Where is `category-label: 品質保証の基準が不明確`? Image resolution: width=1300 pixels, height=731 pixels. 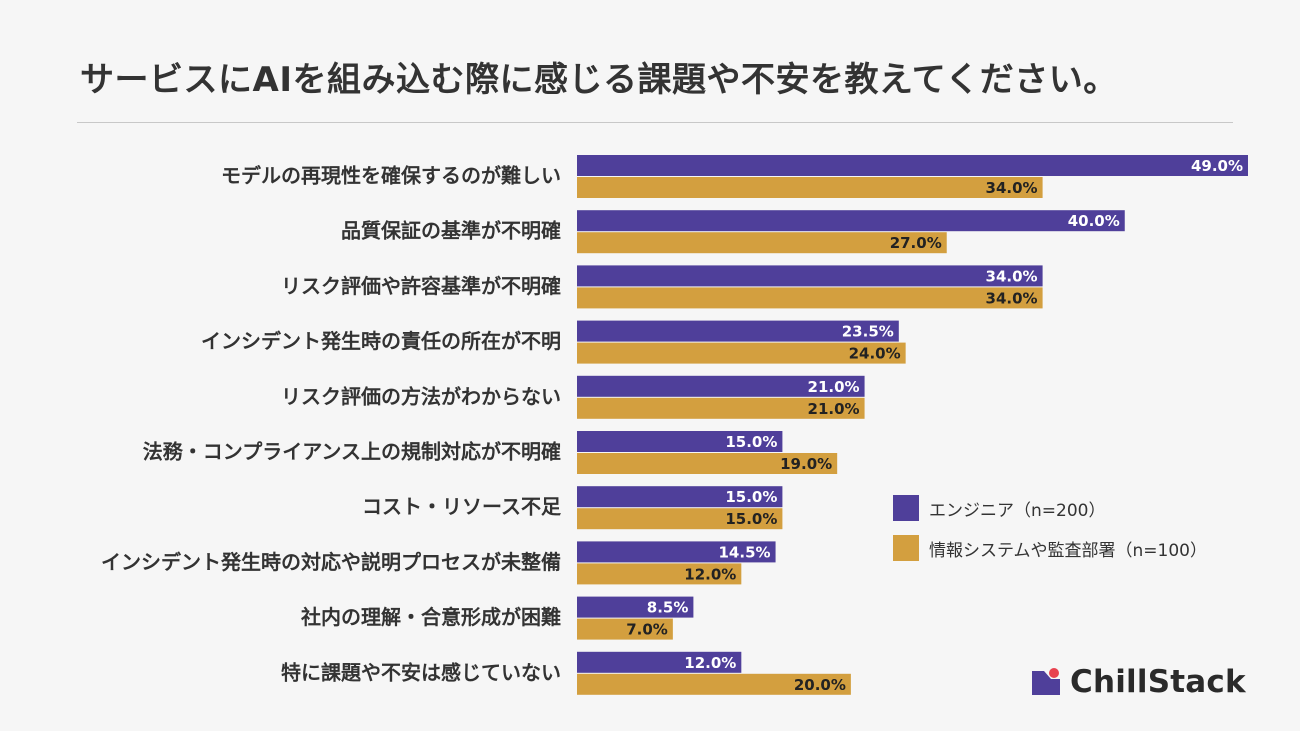
category-label: 品質保証の基準が不明確 is located at coordinates (451, 231).